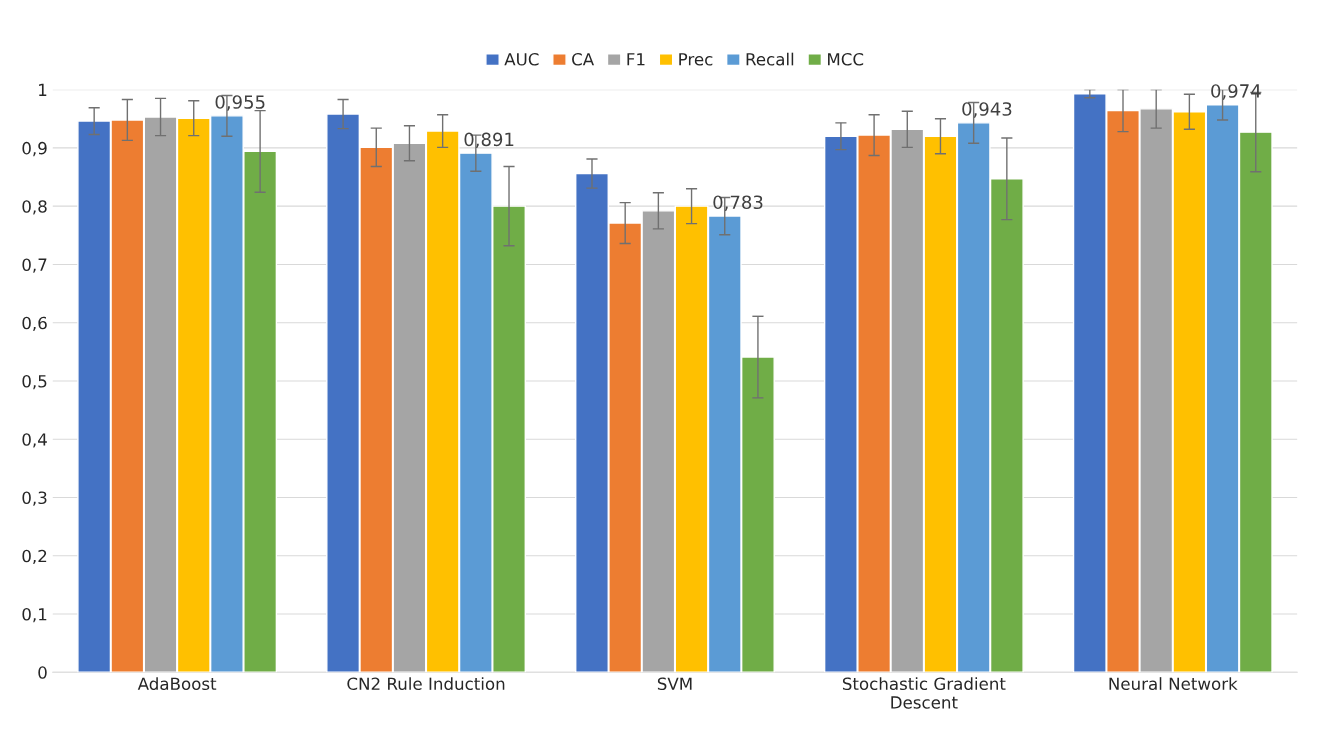 The image size is (1317, 747). Describe the element at coordinates (426, 684) in the screenshot. I see `x-tick-label: CN2 Rule Induction` at that location.